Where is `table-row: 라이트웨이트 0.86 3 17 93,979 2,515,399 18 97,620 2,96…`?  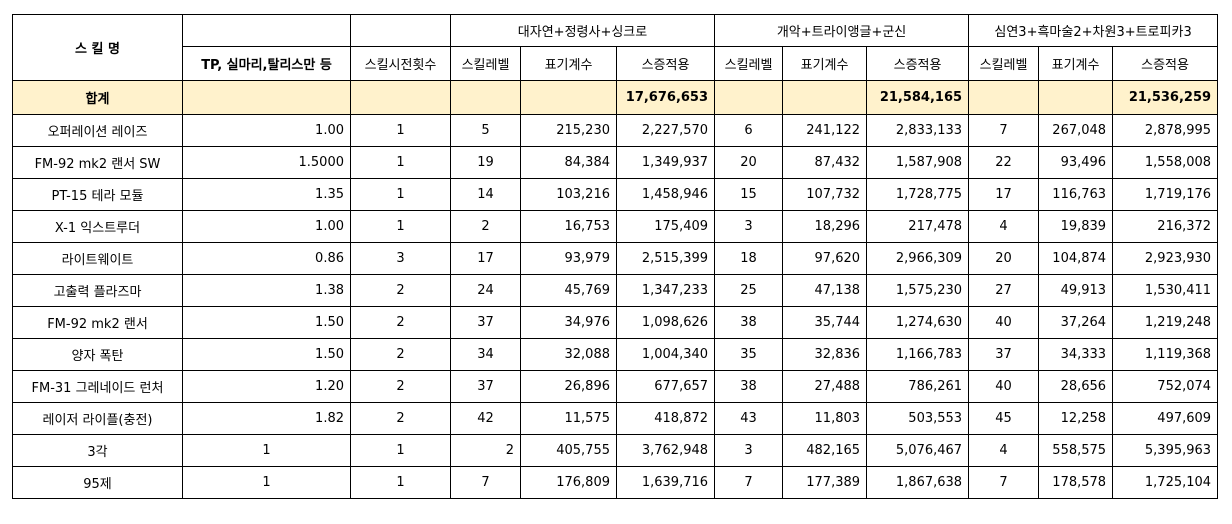 table-row: 라이트웨이트 0.86 3 17 93,979 2,515,399 18 97,620 2,96… is located at coordinates (615, 258).